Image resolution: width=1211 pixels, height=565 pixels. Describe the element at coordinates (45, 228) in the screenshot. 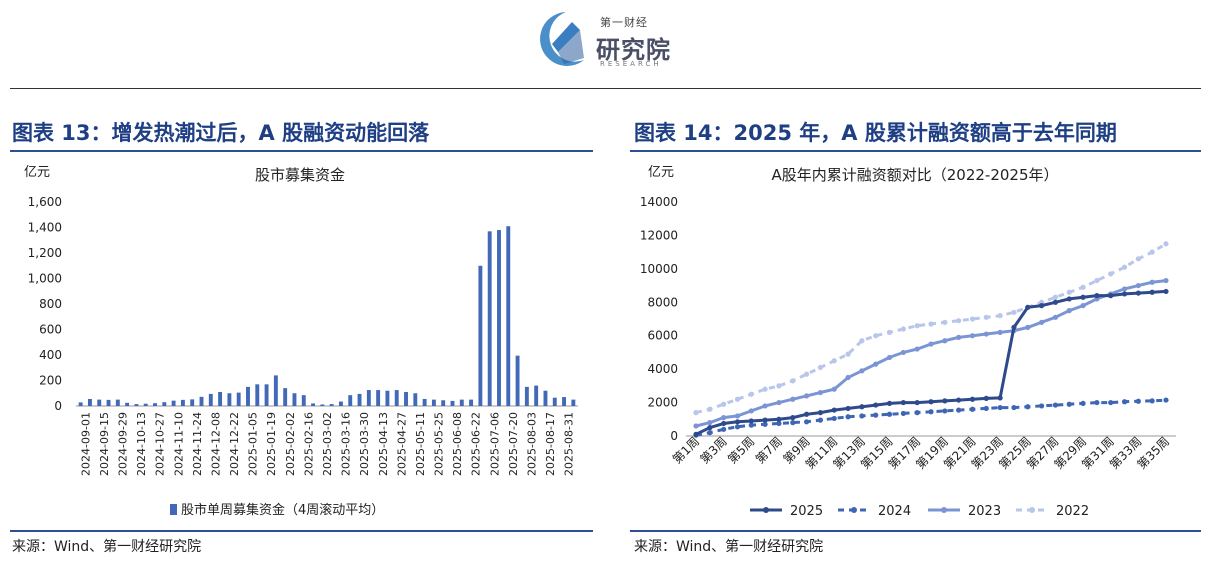

I see `y-tick-label: 1,400` at that location.